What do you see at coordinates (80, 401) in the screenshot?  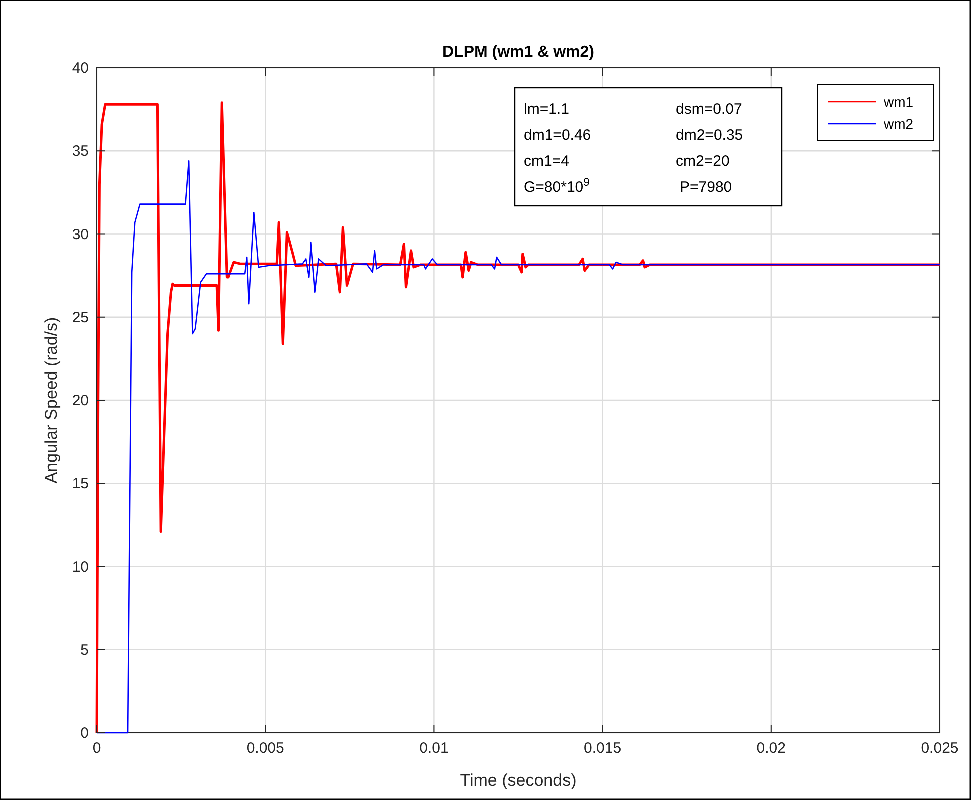 I see `y-tick-label: 20` at bounding box center [80, 401].